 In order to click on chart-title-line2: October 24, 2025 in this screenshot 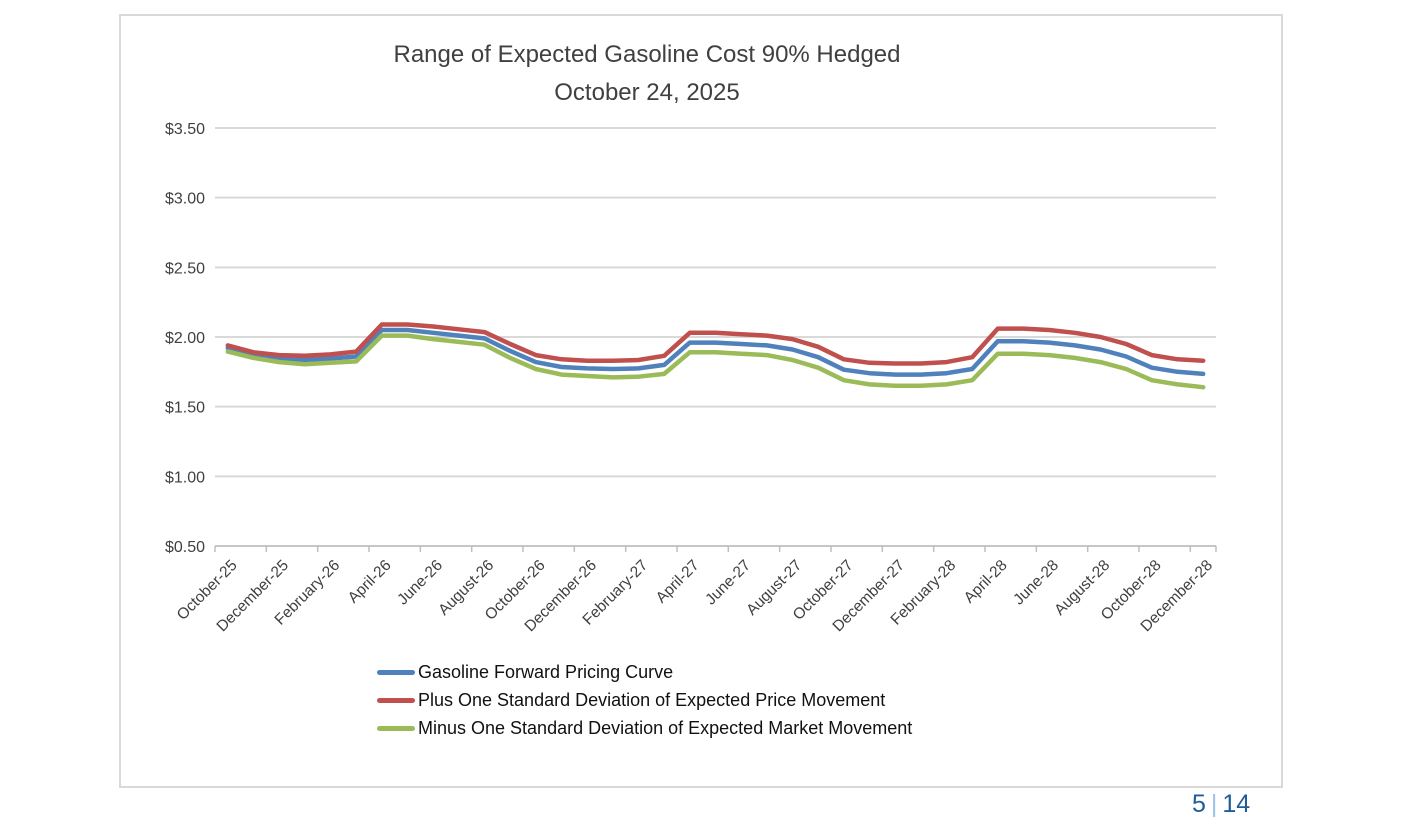, I will do `click(647, 92)`.